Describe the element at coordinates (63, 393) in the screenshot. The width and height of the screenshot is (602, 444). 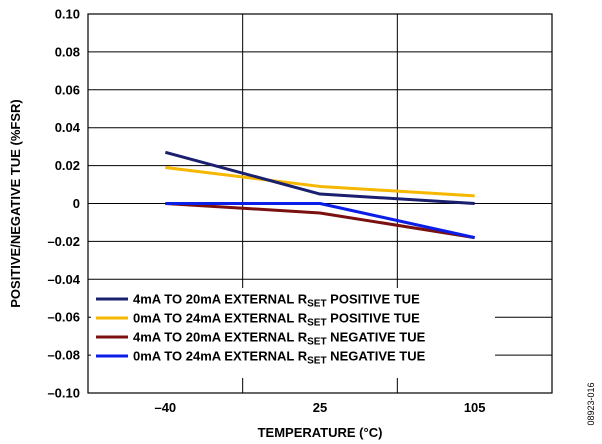
I see `y-tick-label: –0.10` at that location.